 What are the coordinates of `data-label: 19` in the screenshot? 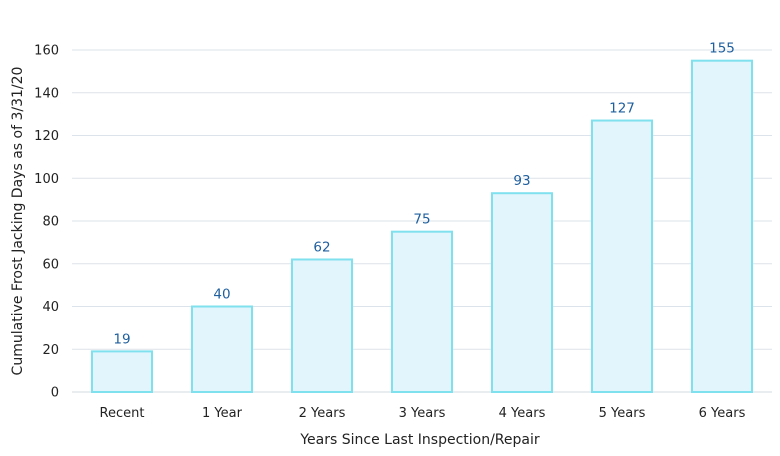 It's located at (121, 339).